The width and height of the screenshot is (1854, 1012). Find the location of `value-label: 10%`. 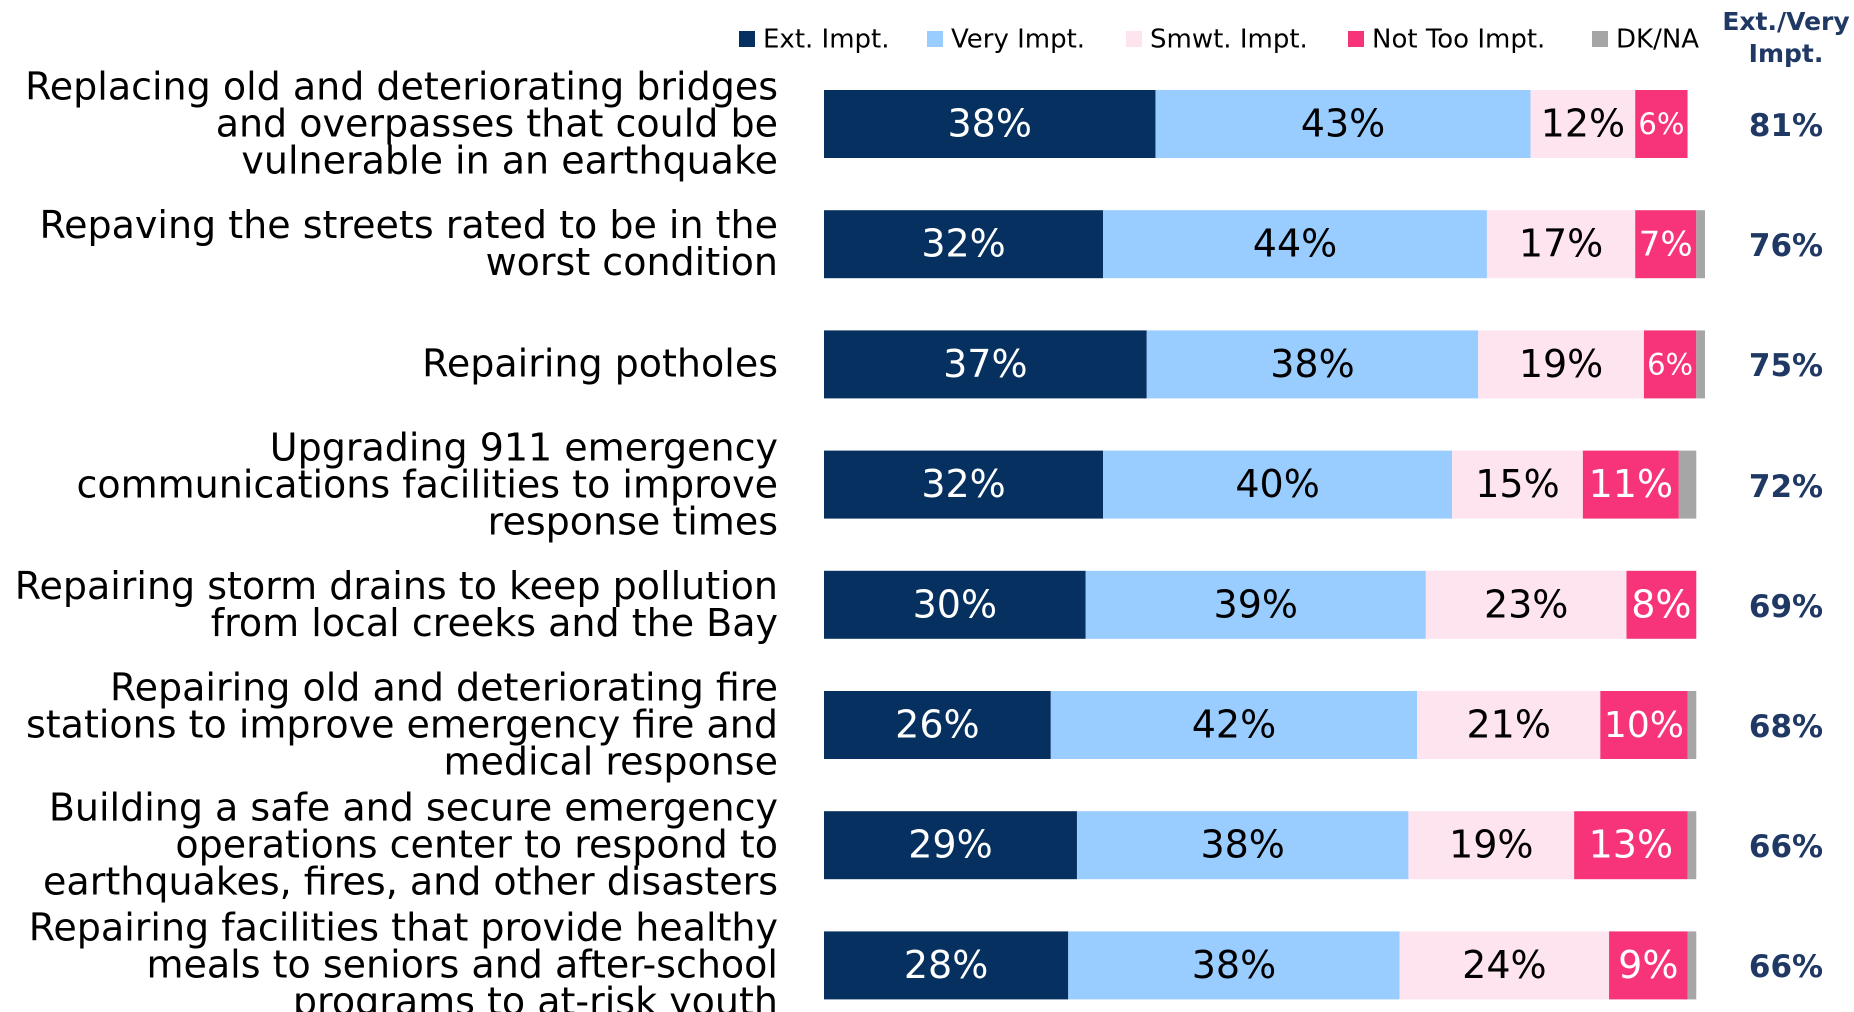

value-label: 10% is located at coordinates (1644, 725).